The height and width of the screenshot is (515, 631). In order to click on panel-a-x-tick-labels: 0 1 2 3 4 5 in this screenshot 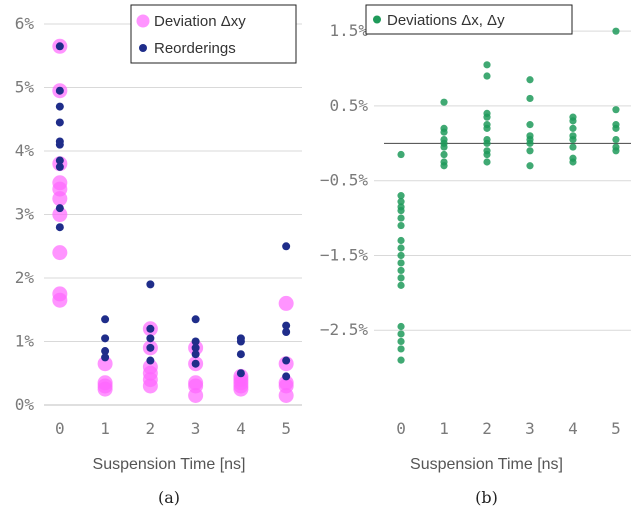, I will do `click(173, 428)`.